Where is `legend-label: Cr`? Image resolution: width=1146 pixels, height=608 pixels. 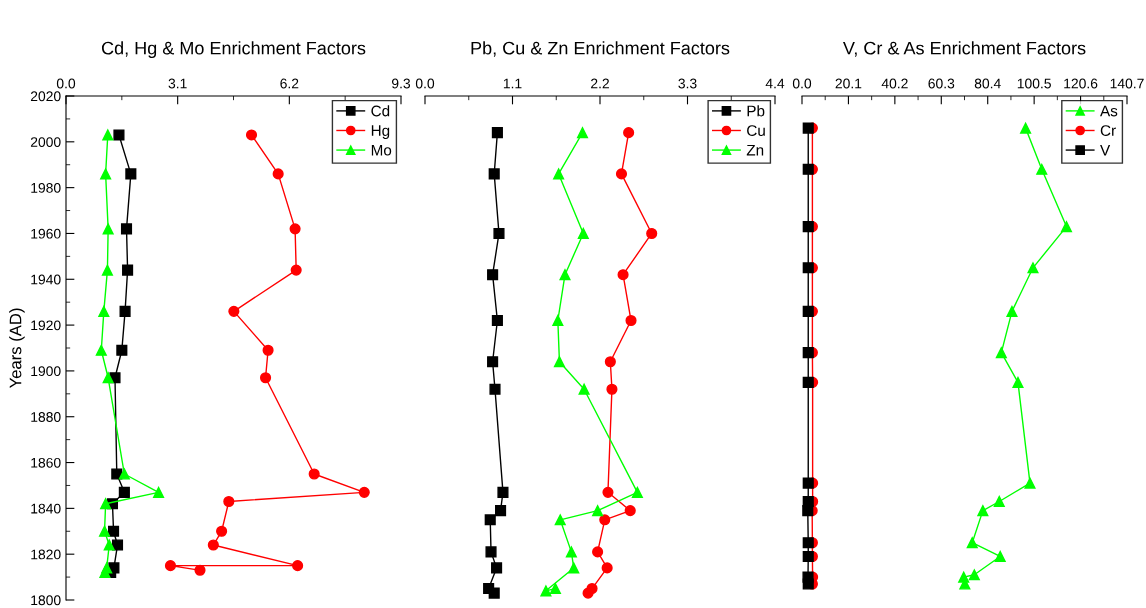 legend-label: Cr is located at coordinates (1108, 130).